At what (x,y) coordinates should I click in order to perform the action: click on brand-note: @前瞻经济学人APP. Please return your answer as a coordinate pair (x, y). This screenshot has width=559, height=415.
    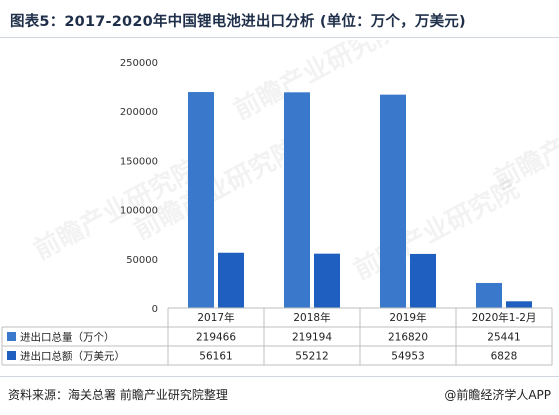
    Looking at the image, I should click on (497, 395).